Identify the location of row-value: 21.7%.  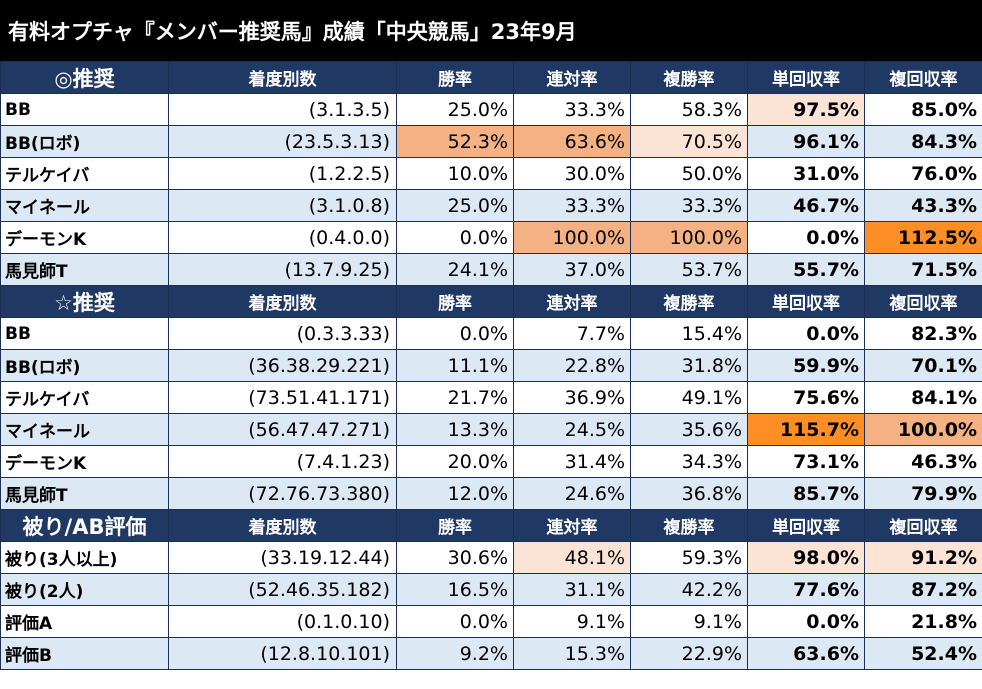
(455, 397).